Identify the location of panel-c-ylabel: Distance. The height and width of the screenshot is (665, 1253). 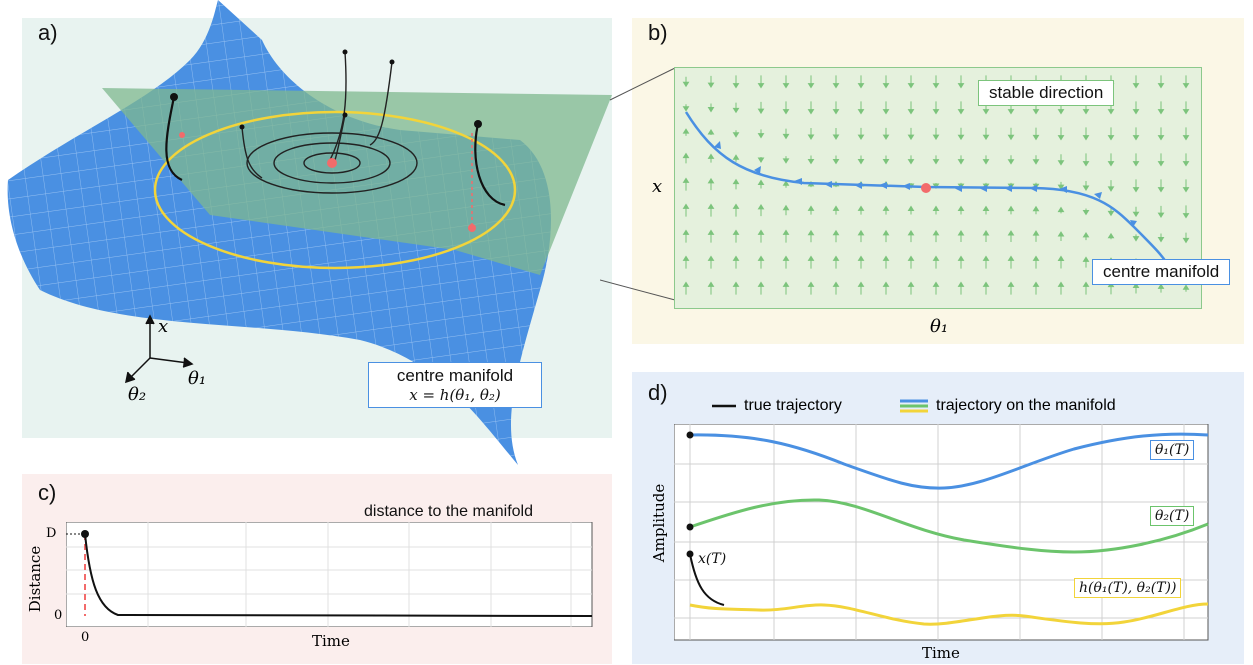
(35, 579).